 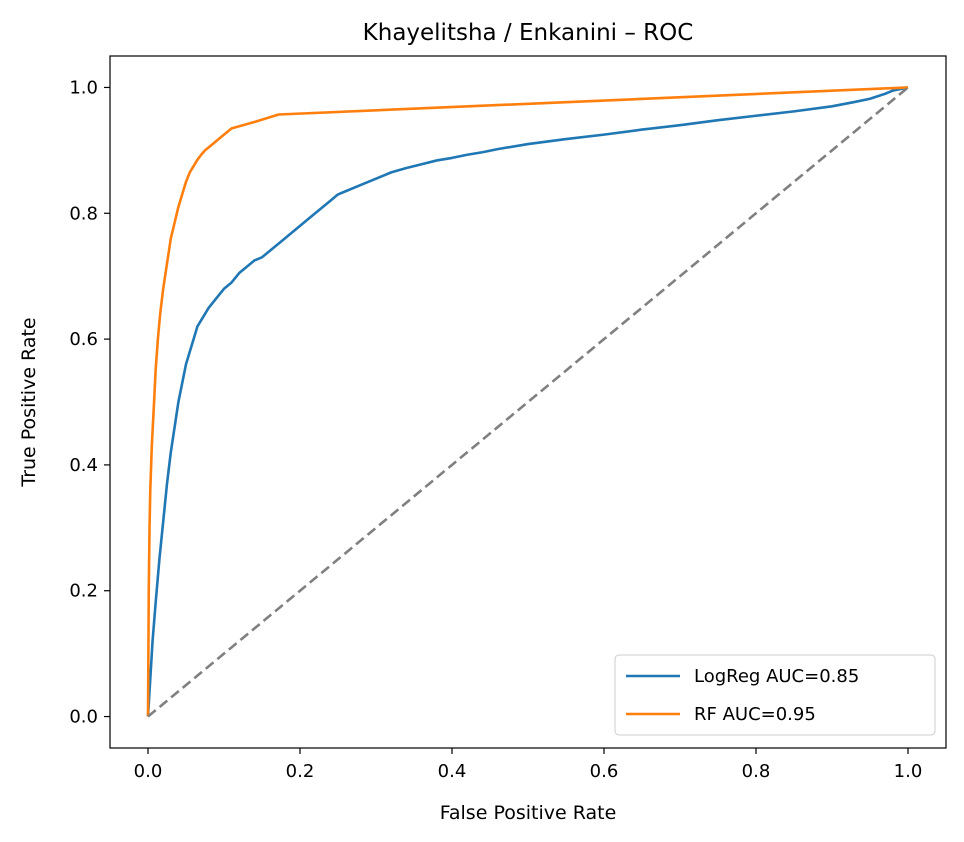 I want to click on legend-label-1: RF AUC=0.95, so click(x=755, y=714).